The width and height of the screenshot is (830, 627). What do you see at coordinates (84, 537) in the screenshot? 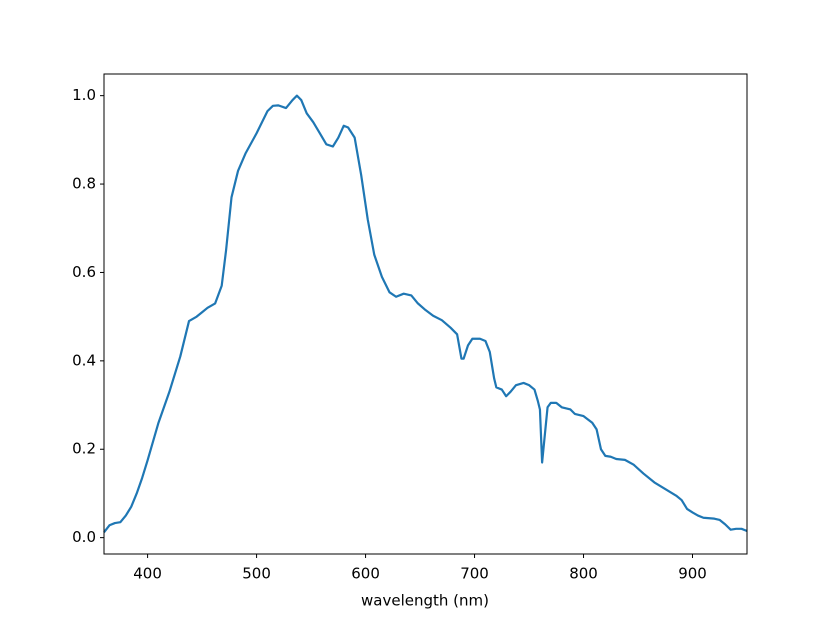
I see `y-tick-label: 0.0` at bounding box center [84, 537].